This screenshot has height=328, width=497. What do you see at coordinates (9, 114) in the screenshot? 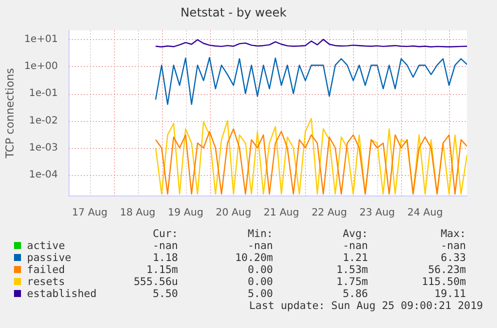
I see `y-axis-title: TCP connections` at bounding box center [9, 114].